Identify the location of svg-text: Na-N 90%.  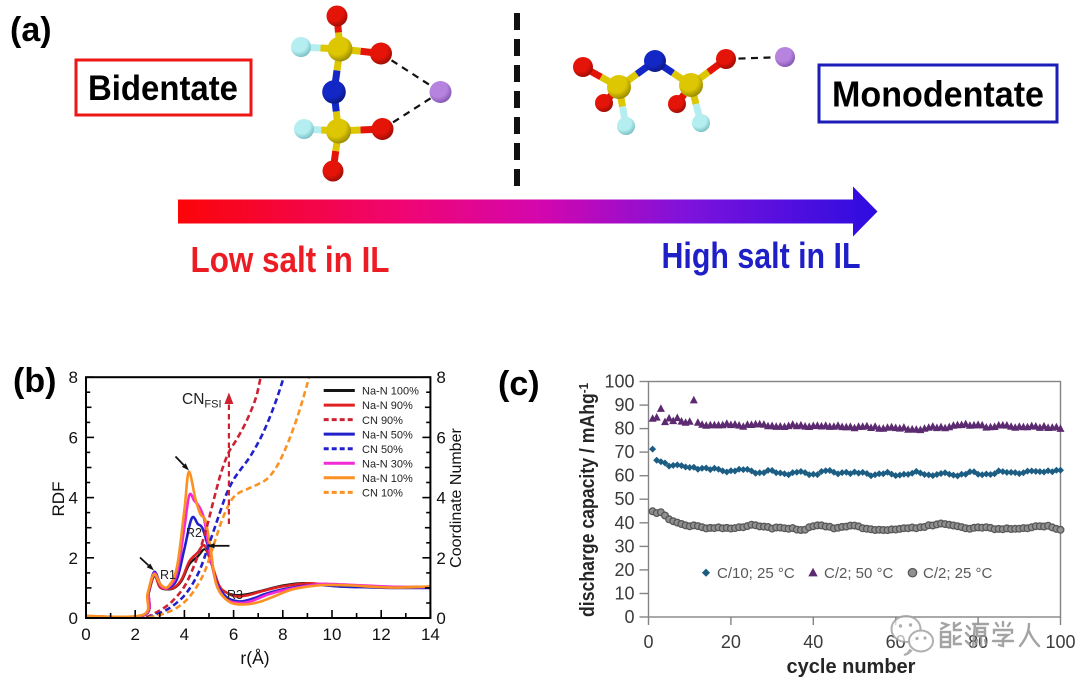
(387, 406).